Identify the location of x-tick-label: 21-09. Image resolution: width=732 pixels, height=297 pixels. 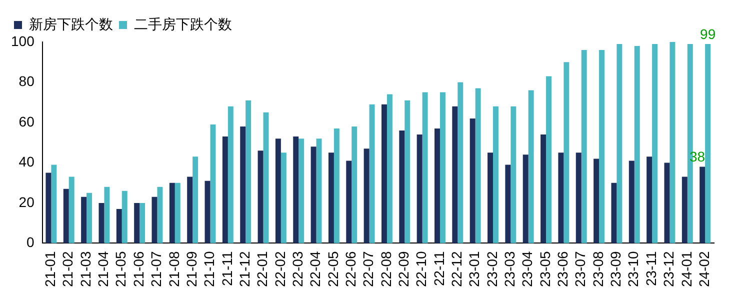
(191, 269).